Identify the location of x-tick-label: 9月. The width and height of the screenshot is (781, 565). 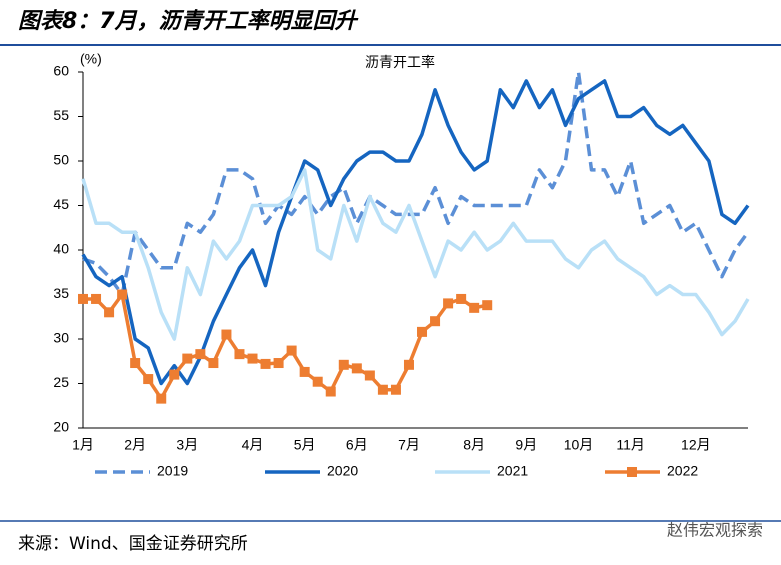
(526, 445).